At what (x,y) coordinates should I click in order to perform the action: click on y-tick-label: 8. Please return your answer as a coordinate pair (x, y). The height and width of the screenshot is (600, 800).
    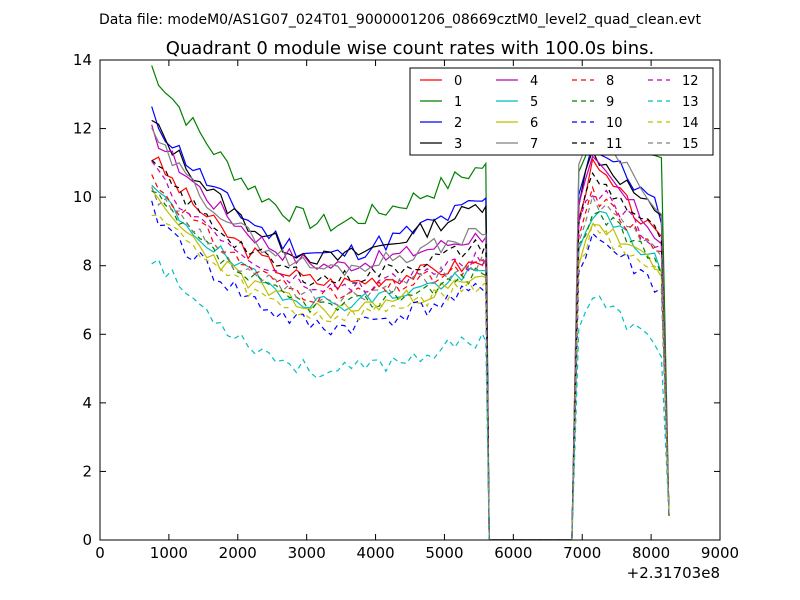
    Looking at the image, I should click on (87, 266).